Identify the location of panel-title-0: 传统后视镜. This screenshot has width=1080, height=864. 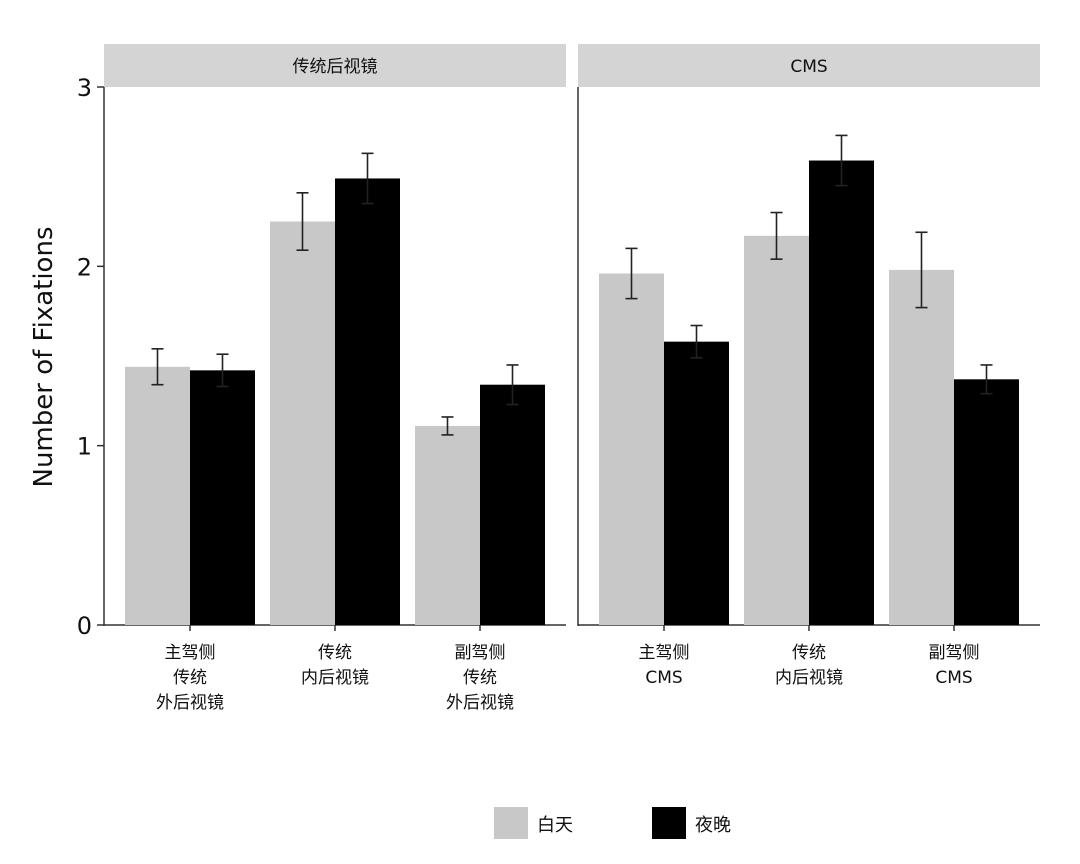
(335, 67).